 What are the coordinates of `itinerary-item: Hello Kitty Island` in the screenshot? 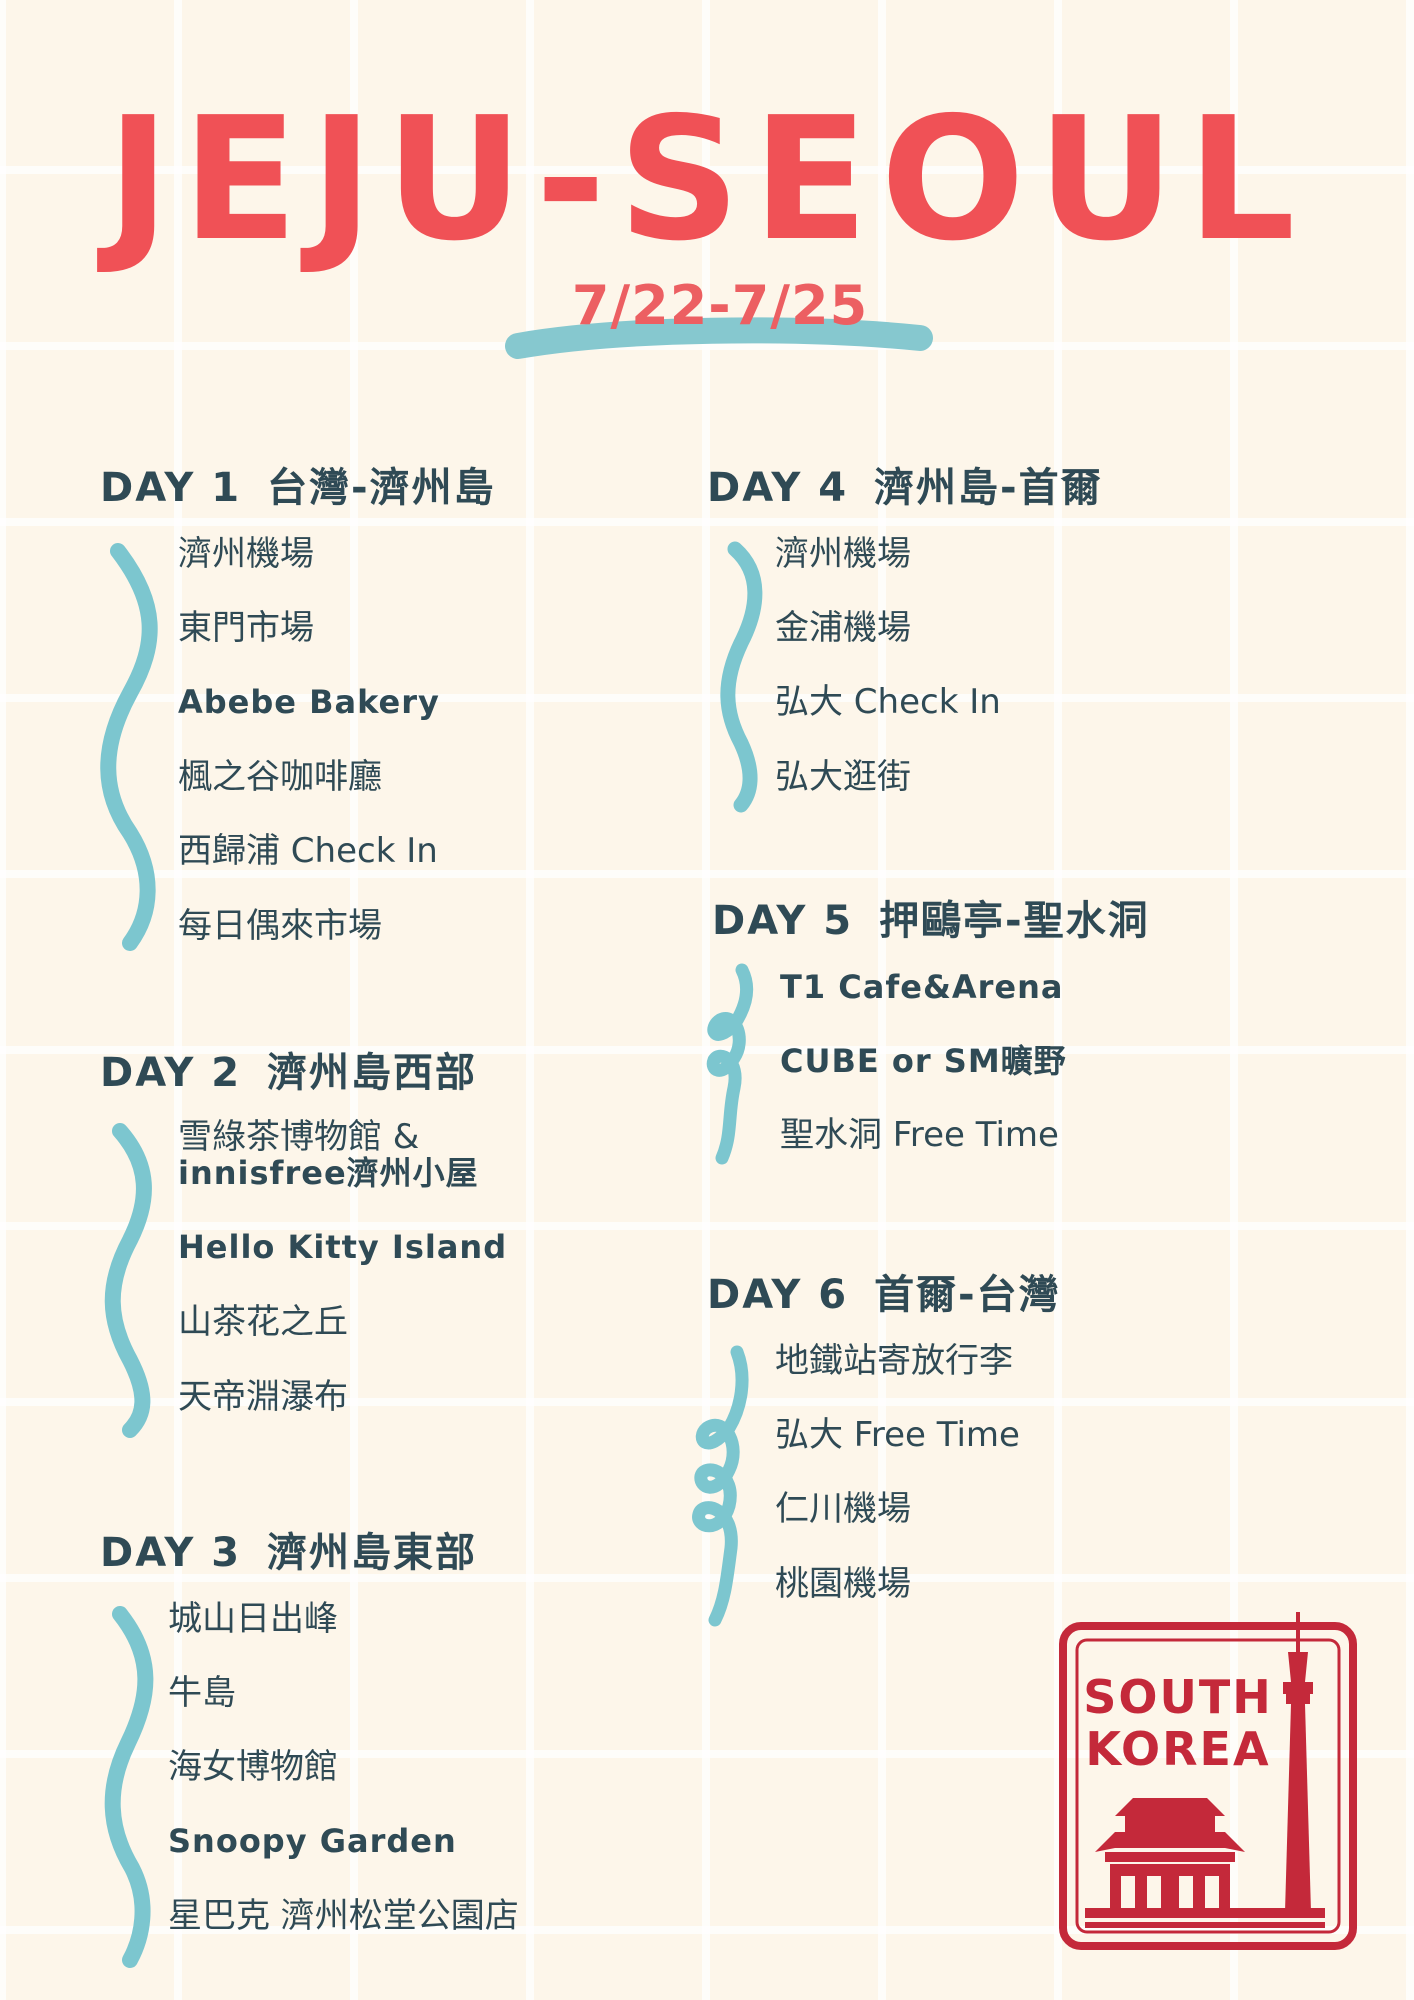 It's located at (343, 1247).